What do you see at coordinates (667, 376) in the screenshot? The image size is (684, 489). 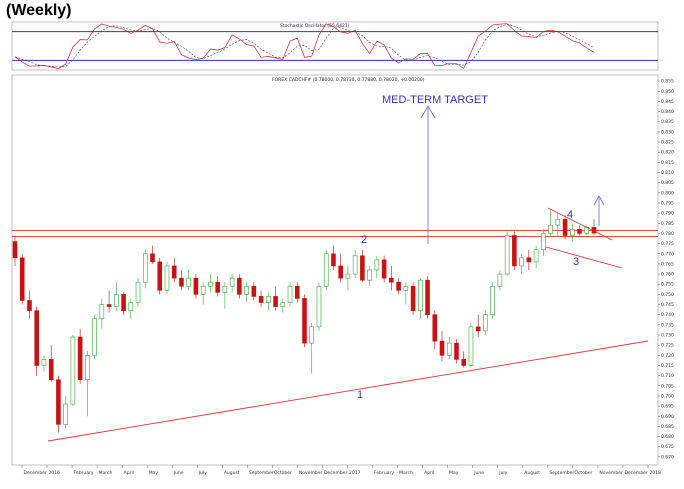 I see `y-tick-label: 0.710` at bounding box center [667, 376].